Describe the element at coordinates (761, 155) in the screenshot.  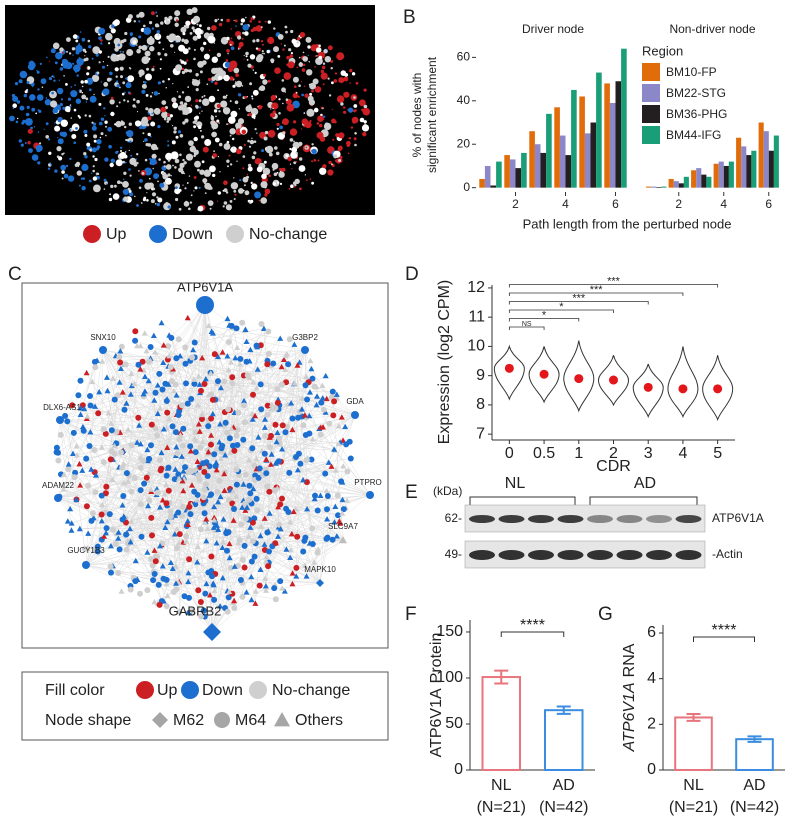
I see `bar` at that location.